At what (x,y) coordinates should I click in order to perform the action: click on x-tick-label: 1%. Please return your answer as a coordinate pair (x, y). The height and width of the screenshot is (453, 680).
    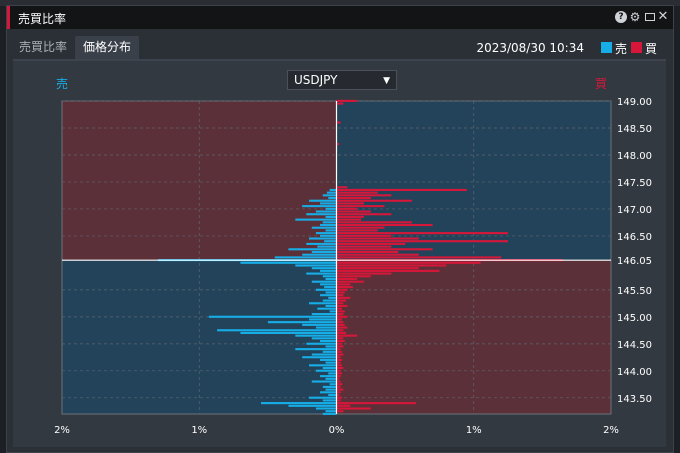
    Looking at the image, I should click on (199, 430).